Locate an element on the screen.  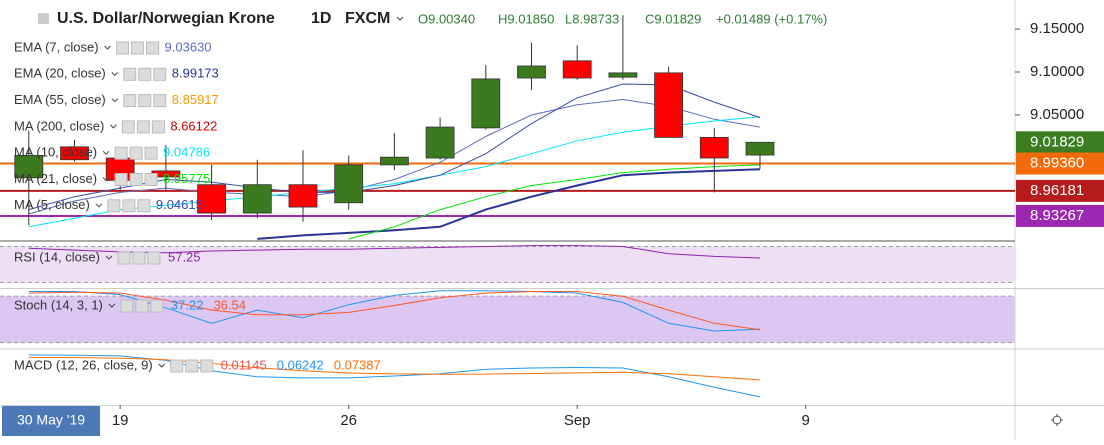
ohlc-close: C9.01829 is located at coordinates (673, 18).